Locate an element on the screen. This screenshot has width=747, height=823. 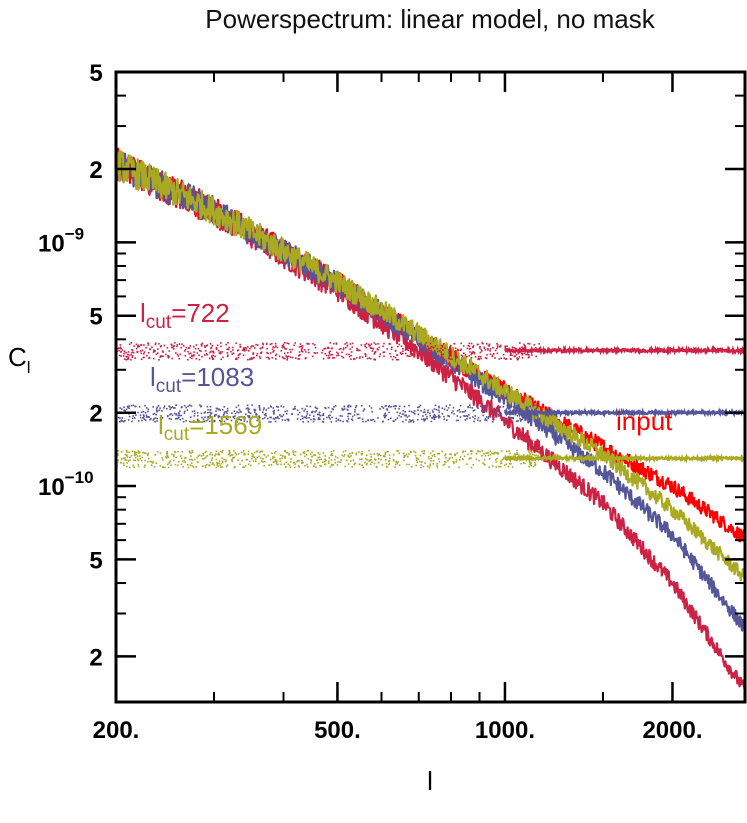
annotation-input: input is located at coordinates (644, 421).